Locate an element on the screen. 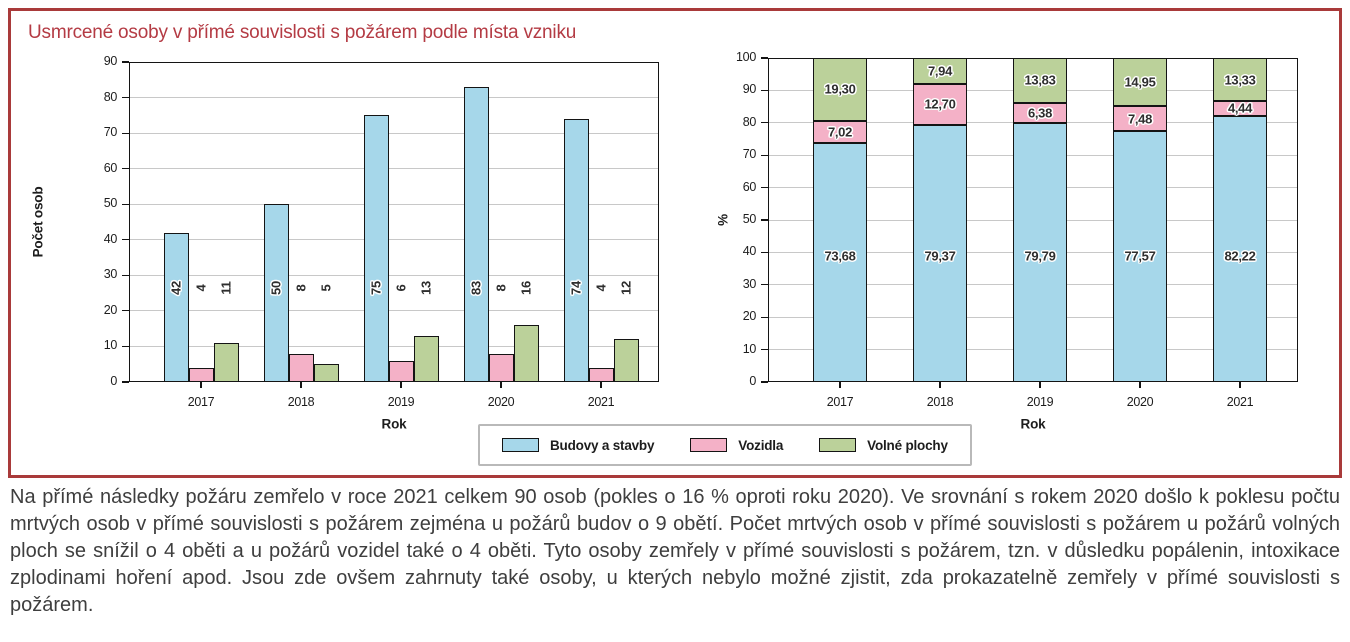 The image size is (1350, 642). segment-value-label: 79,37 is located at coordinates (940, 256).